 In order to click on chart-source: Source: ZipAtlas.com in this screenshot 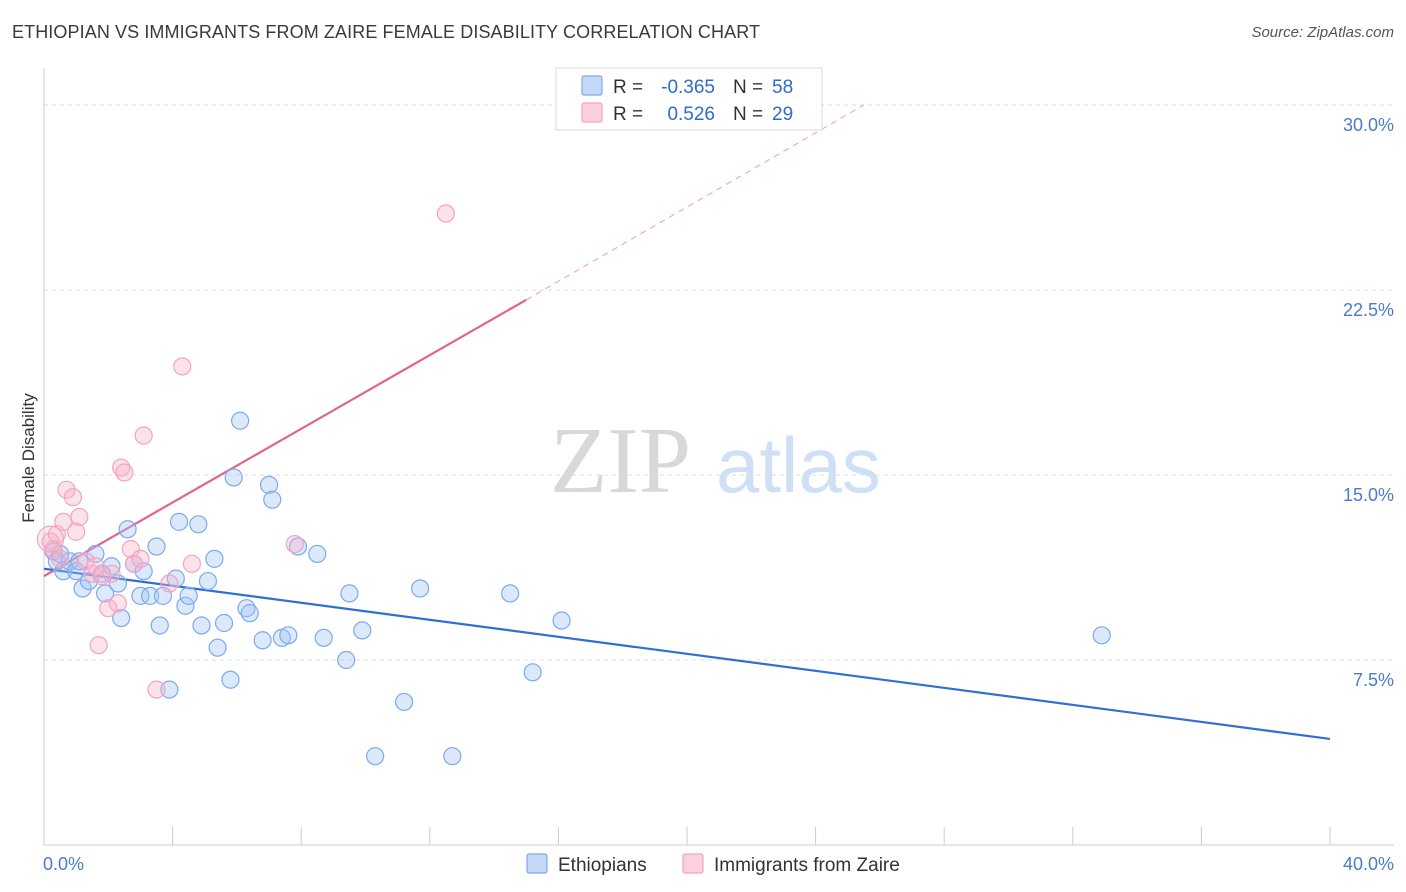, I will do `click(1322, 32)`.